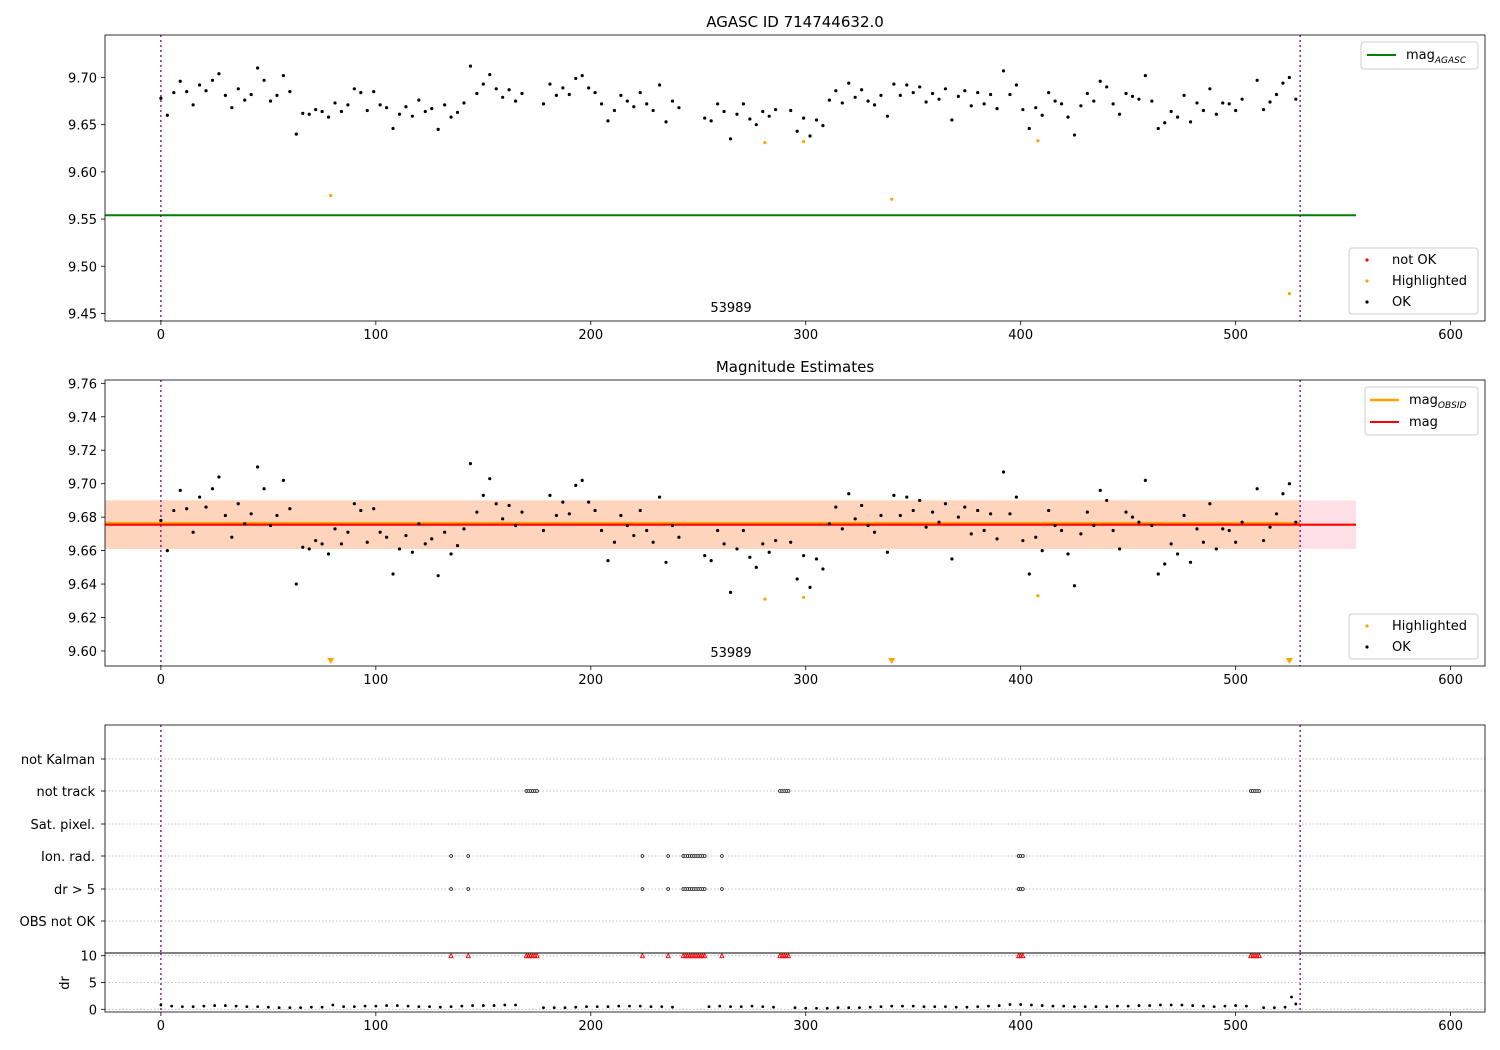  I want to click on agasc-line-legend-subscript: AGASC, so click(1450, 61).